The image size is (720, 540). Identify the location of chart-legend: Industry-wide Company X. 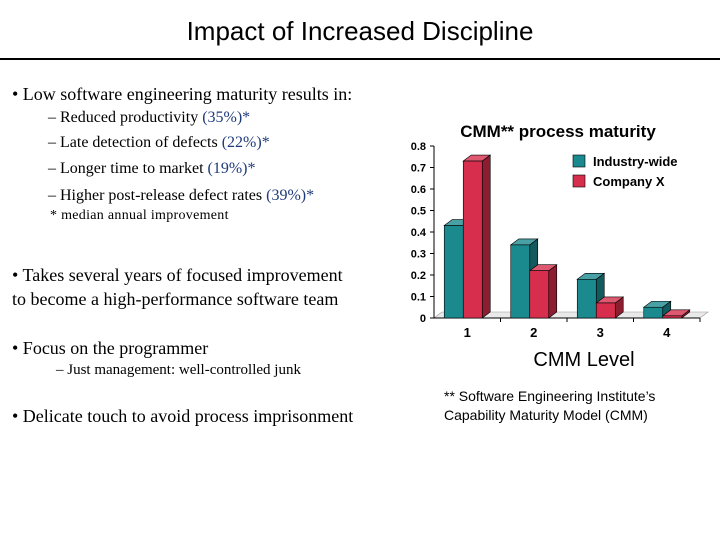
(625, 171).